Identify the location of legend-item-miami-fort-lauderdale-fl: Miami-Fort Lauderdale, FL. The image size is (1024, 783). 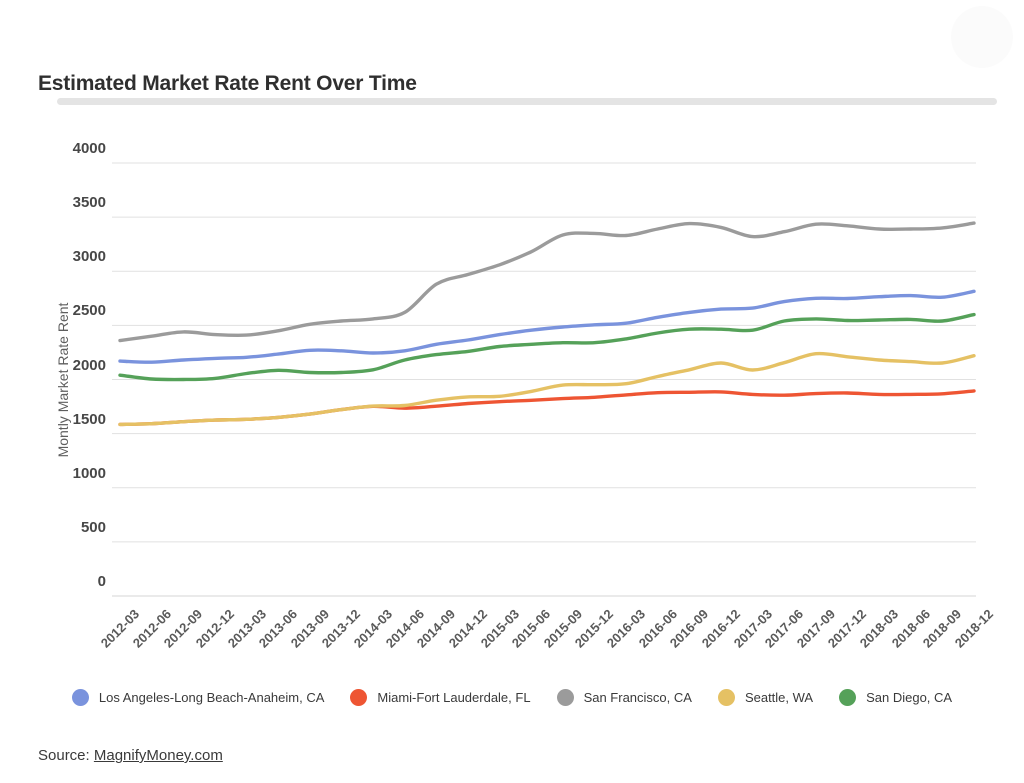
(440, 697).